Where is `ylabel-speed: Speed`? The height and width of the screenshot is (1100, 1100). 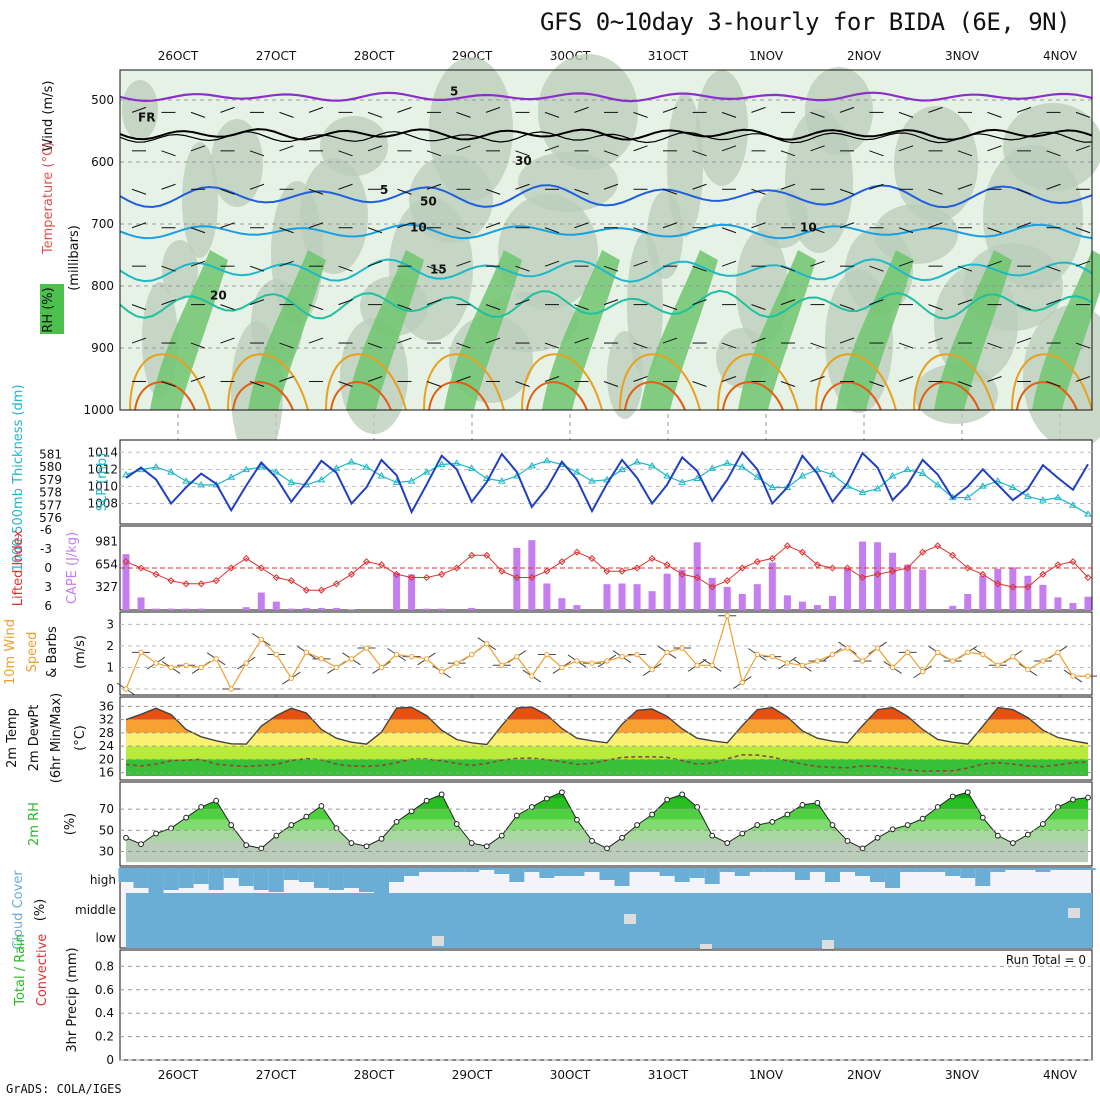 ylabel-speed: Speed is located at coordinates (32, 652).